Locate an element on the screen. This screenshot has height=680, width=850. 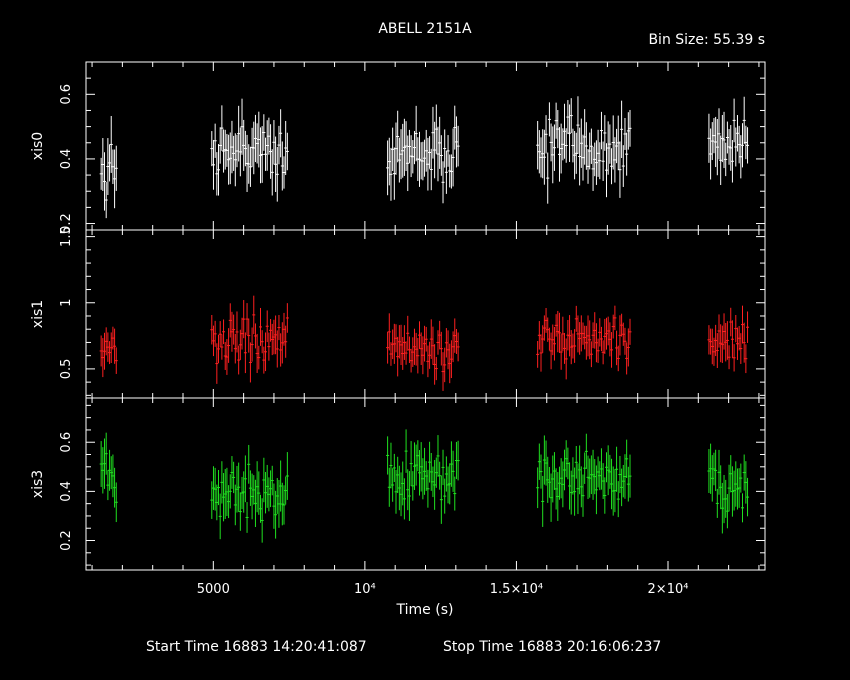
start-time-label: Start Time 16883 14:20:41:087 is located at coordinates (256, 647).